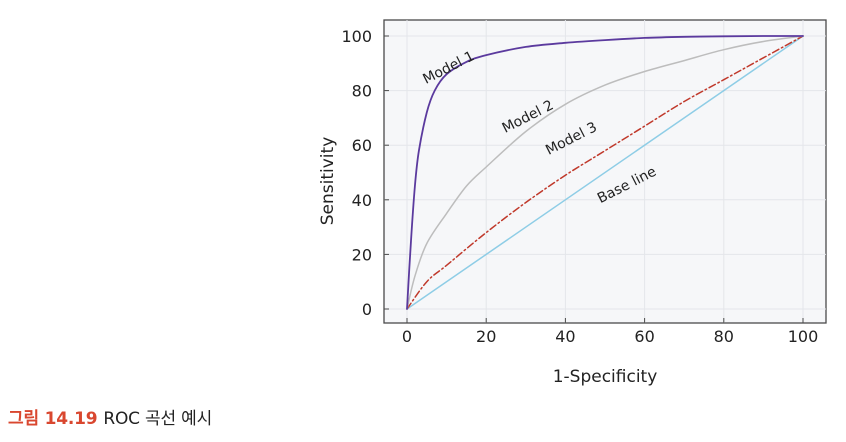 The image size is (846, 442). I want to click on y-tick-label: 60, so click(362, 145).